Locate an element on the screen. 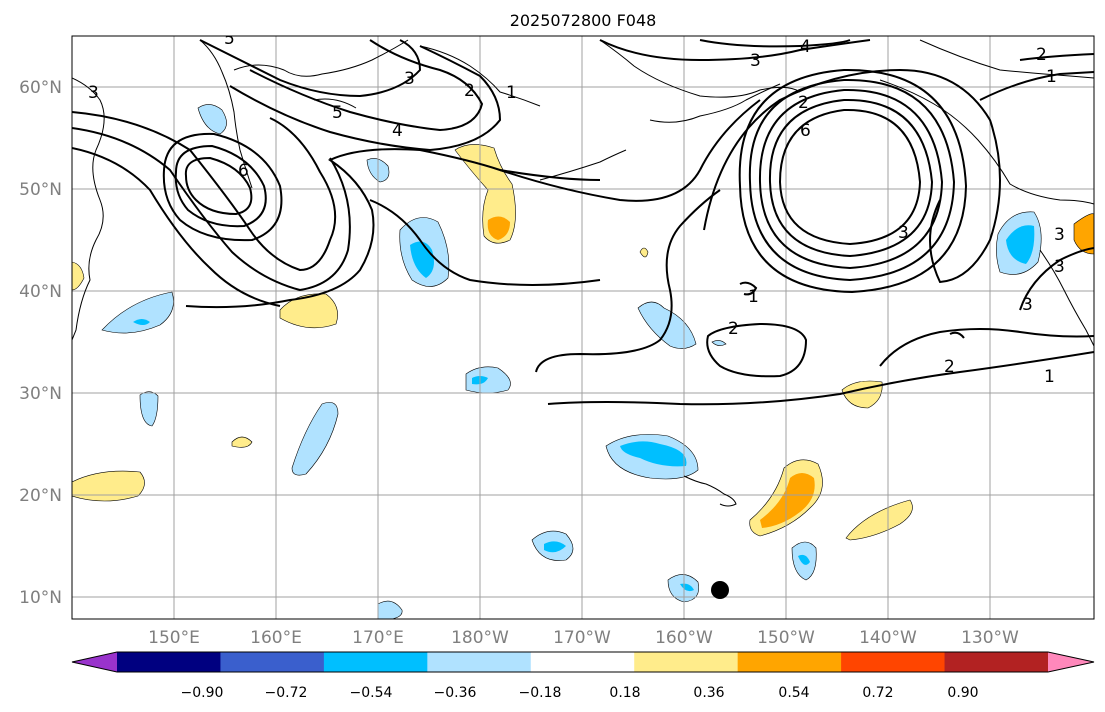 Image resolution: width=1105 pixels, height=712 pixels. lon-label: 160°E is located at coordinates (276, 638).